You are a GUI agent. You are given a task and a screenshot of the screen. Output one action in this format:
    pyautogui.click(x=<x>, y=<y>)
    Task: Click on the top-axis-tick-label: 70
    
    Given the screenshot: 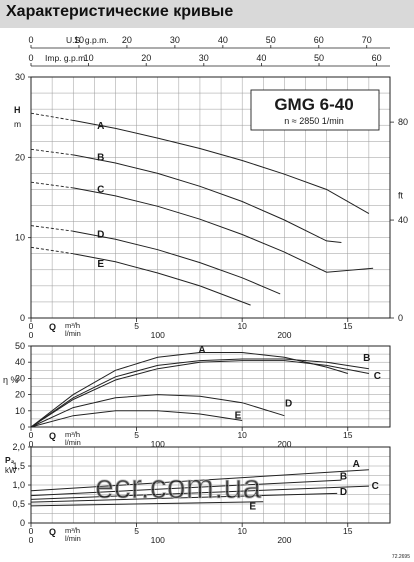 What is the action you would take?
    pyautogui.click(x=367, y=40)
    